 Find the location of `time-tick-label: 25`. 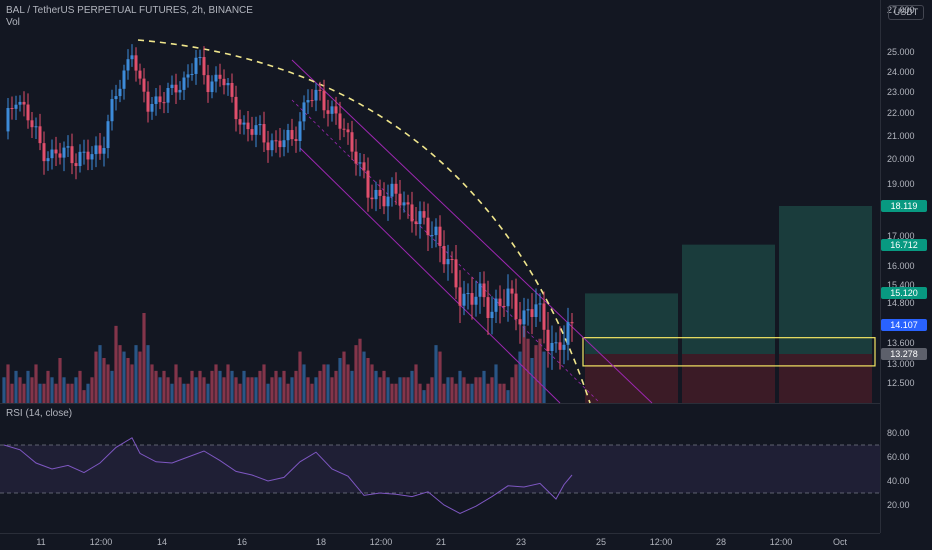

time-tick-label: 25 is located at coordinates (601, 542).